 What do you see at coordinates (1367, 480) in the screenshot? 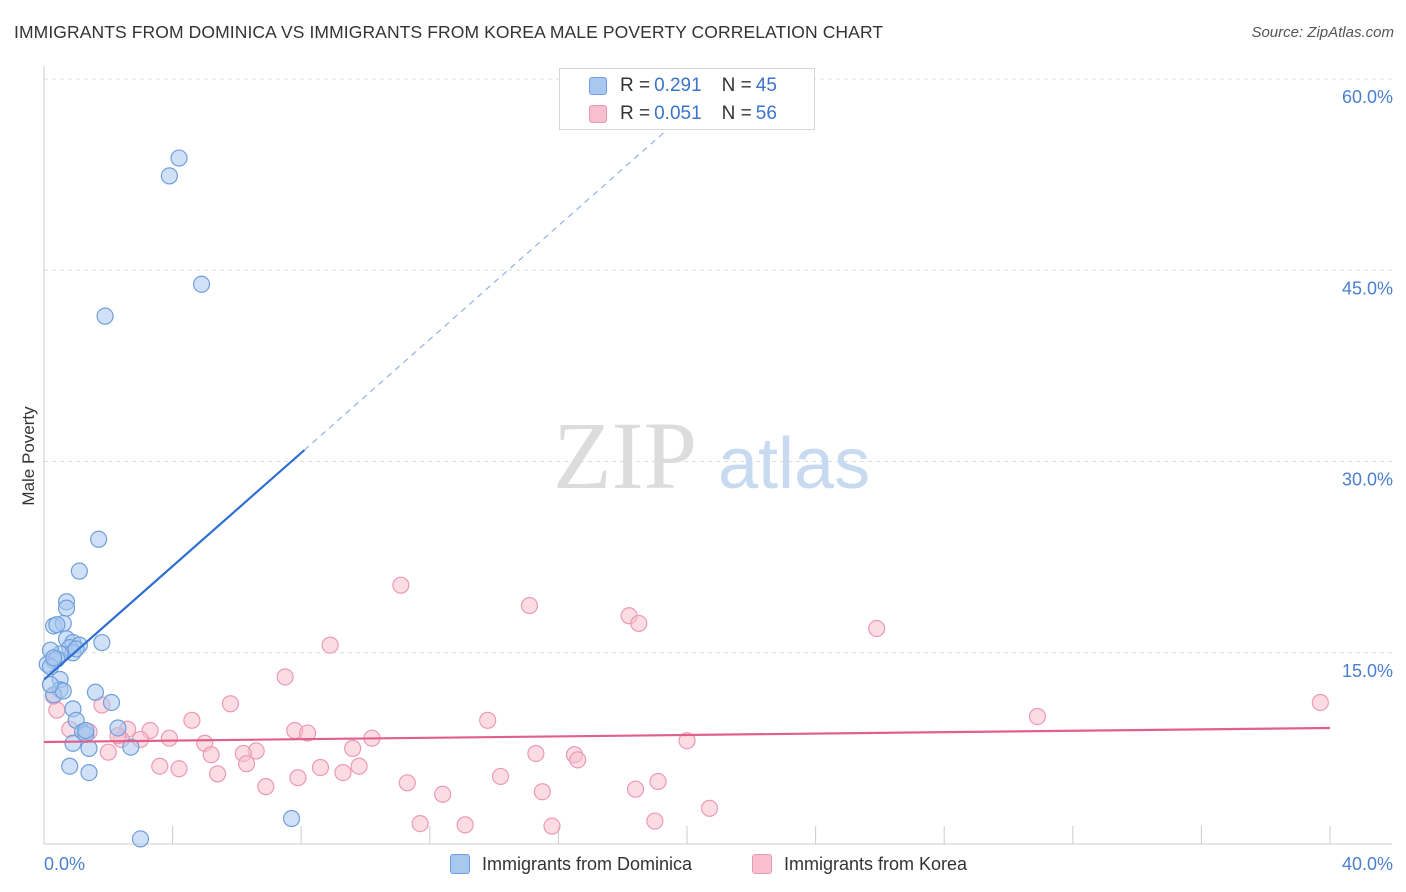
I see `y-tick-label: 30.0%` at bounding box center [1367, 480].